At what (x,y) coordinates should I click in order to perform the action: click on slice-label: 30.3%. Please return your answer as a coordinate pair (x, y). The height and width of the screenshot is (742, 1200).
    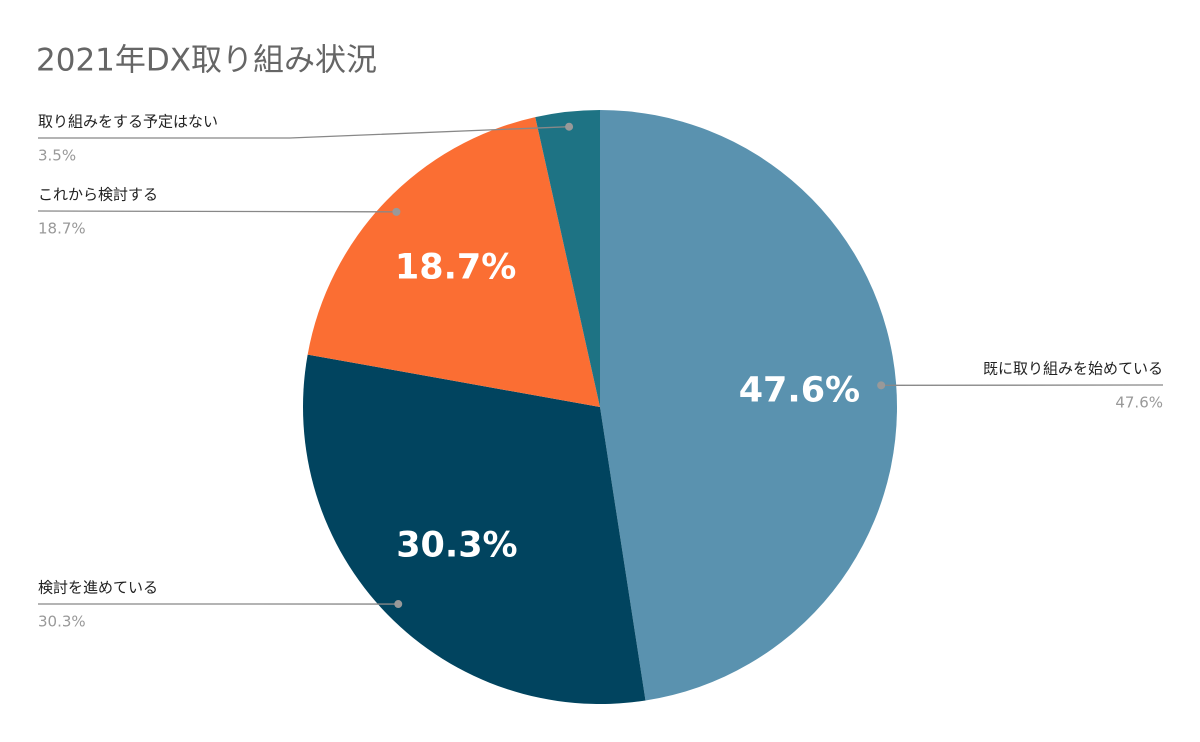
    Looking at the image, I should click on (456, 546).